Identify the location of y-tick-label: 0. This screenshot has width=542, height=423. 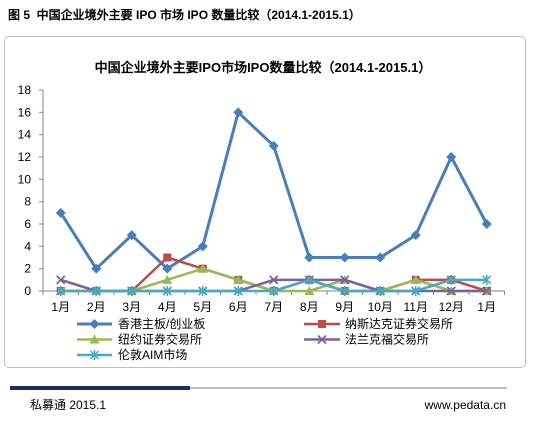
(27, 291).